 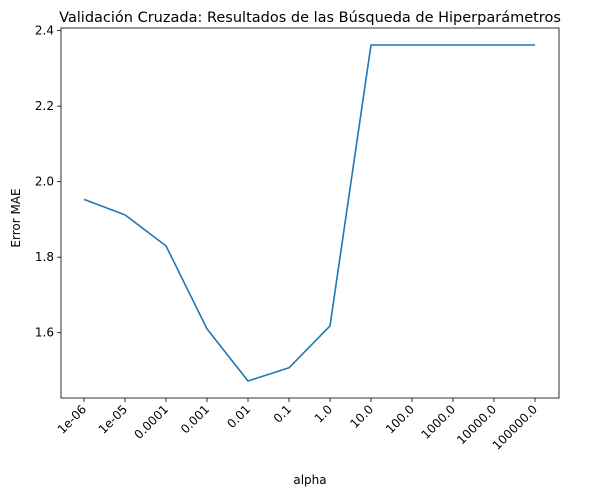 What do you see at coordinates (44, 182) in the screenshot?
I see `y-tick-label: 2.0` at bounding box center [44, 182].